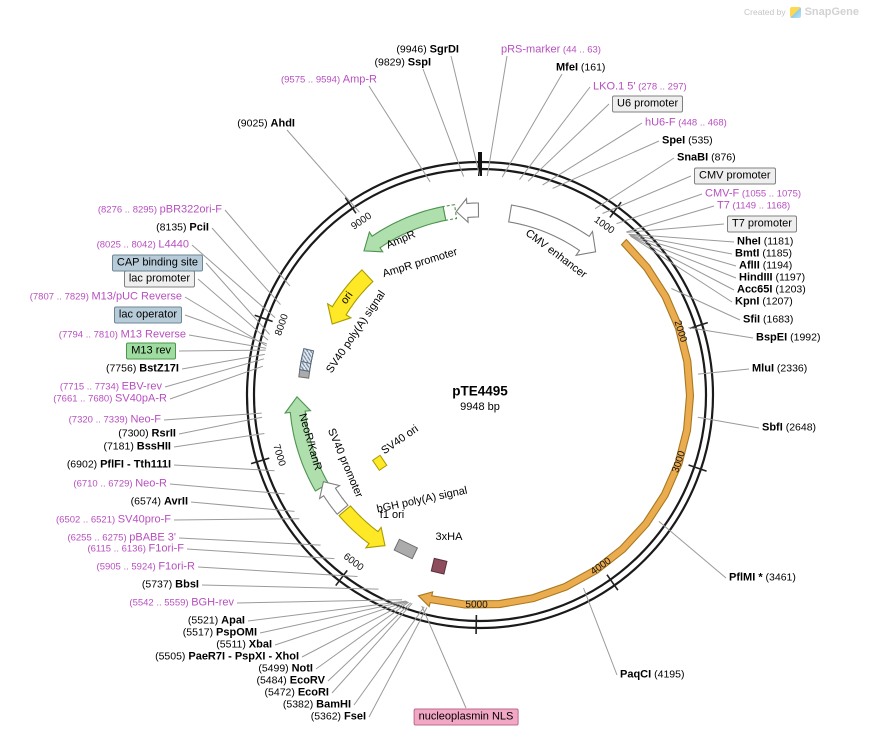 This screenshot has width=869, height=734. I want to click on primer-label: (5542 .. 5559) BGH-rev, so click(181, 603).